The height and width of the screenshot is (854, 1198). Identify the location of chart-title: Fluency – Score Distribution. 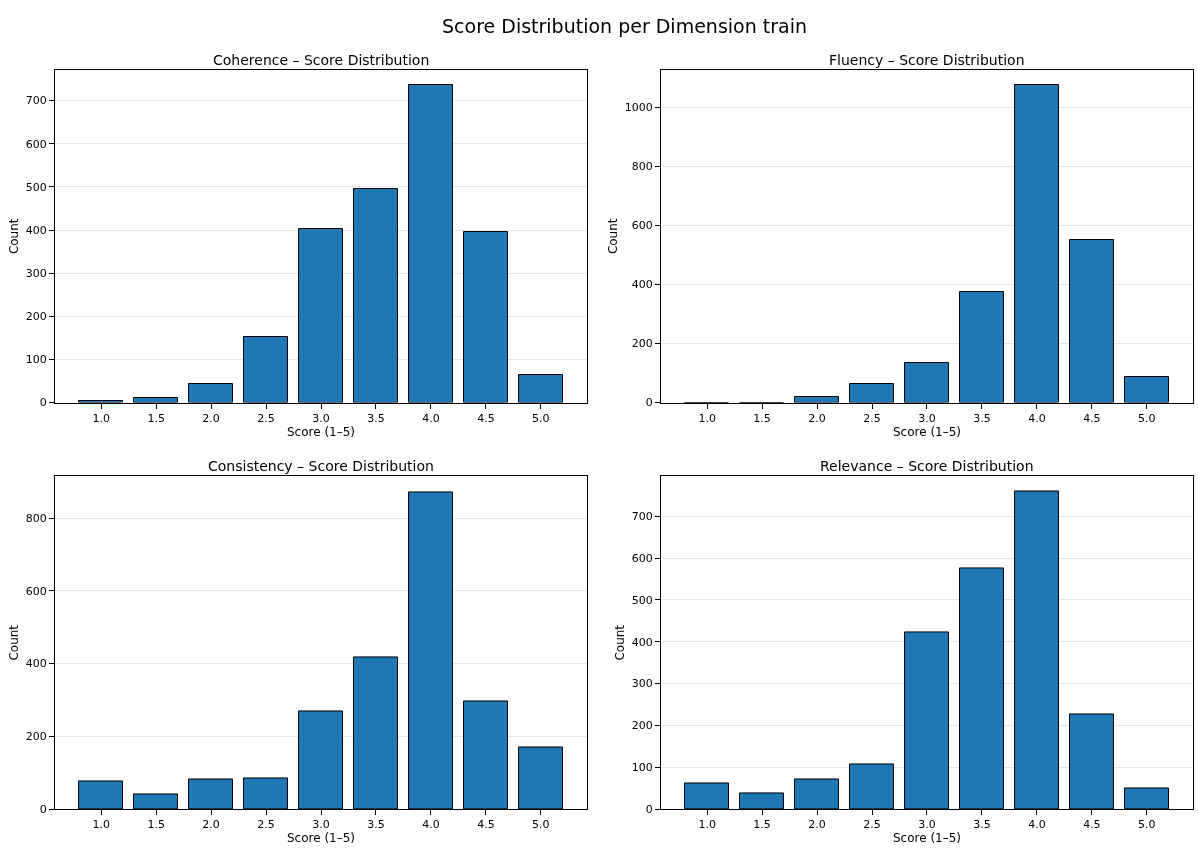
(927, 60).